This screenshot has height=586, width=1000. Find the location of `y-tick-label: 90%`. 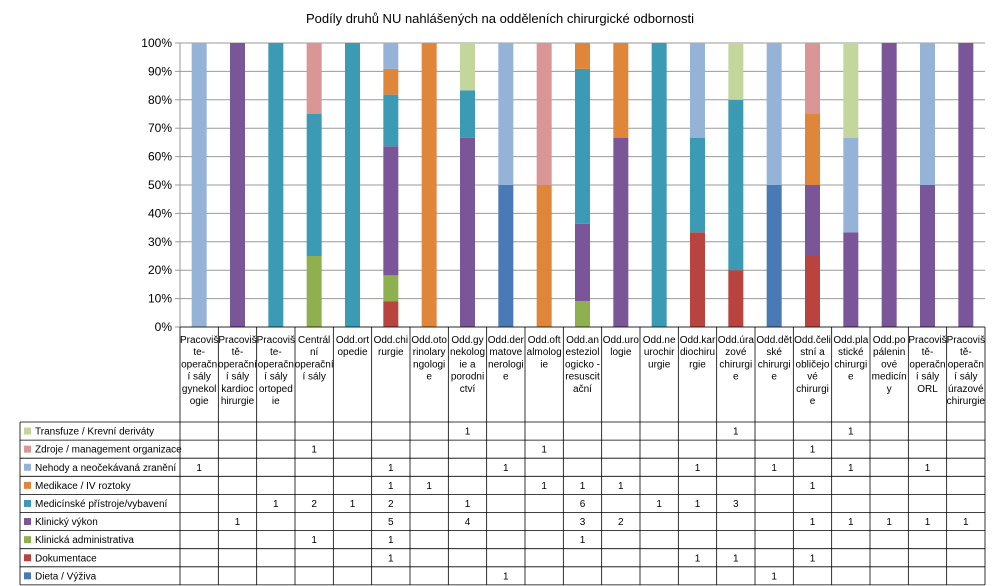

y-tick-label: 90% is located at coordinates (160, 71).